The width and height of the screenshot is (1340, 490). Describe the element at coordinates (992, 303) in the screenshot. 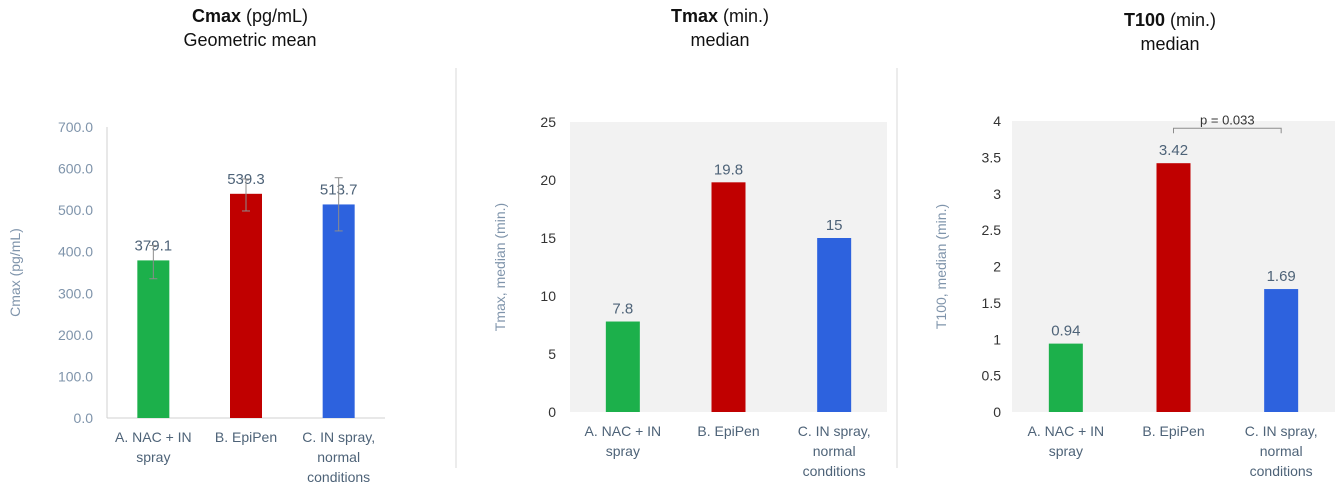

I see `t100-ytick-label: 1.5` at that location.